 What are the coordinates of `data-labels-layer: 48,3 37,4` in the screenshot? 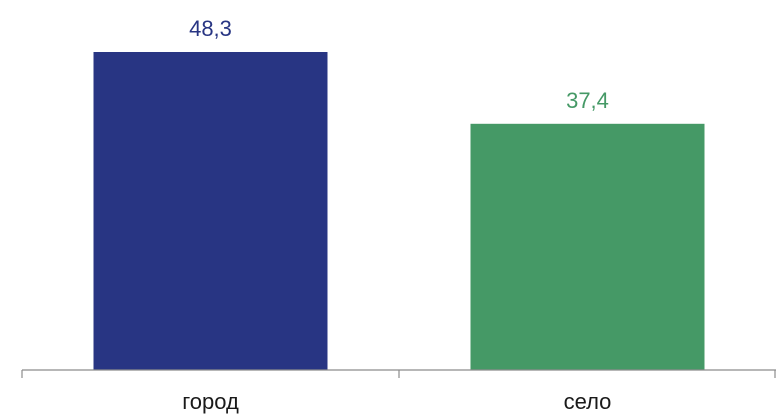 It's located at (399, 64).